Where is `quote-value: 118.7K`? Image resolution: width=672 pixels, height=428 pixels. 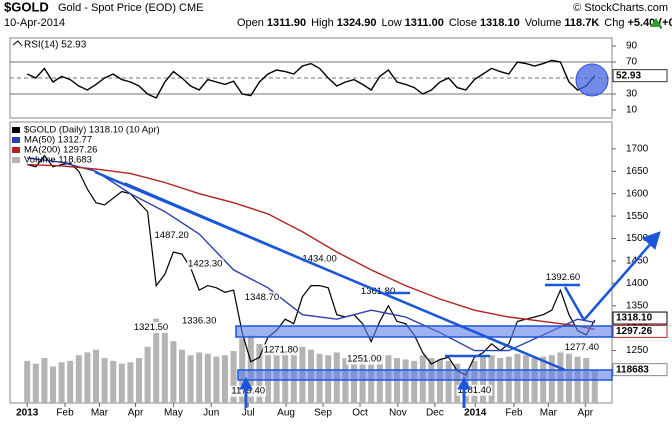
quote-value: 118.7K is located at coordinates (581, 23).